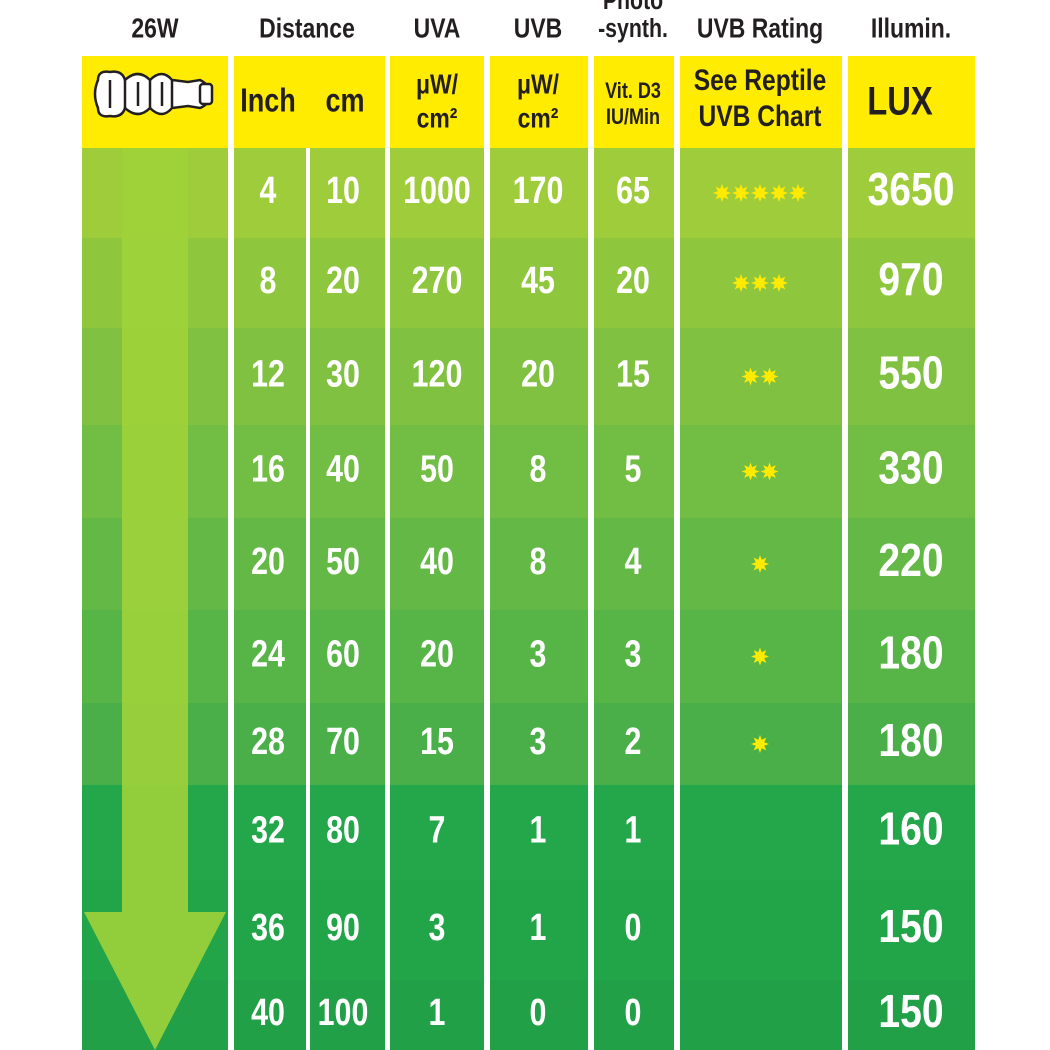 Image resolution: width=1050 pixels, height=1050 pixels. Describe the element at coordinates (633, 117) in the screenshot. I see `unit-label: IU/Min` at that location.